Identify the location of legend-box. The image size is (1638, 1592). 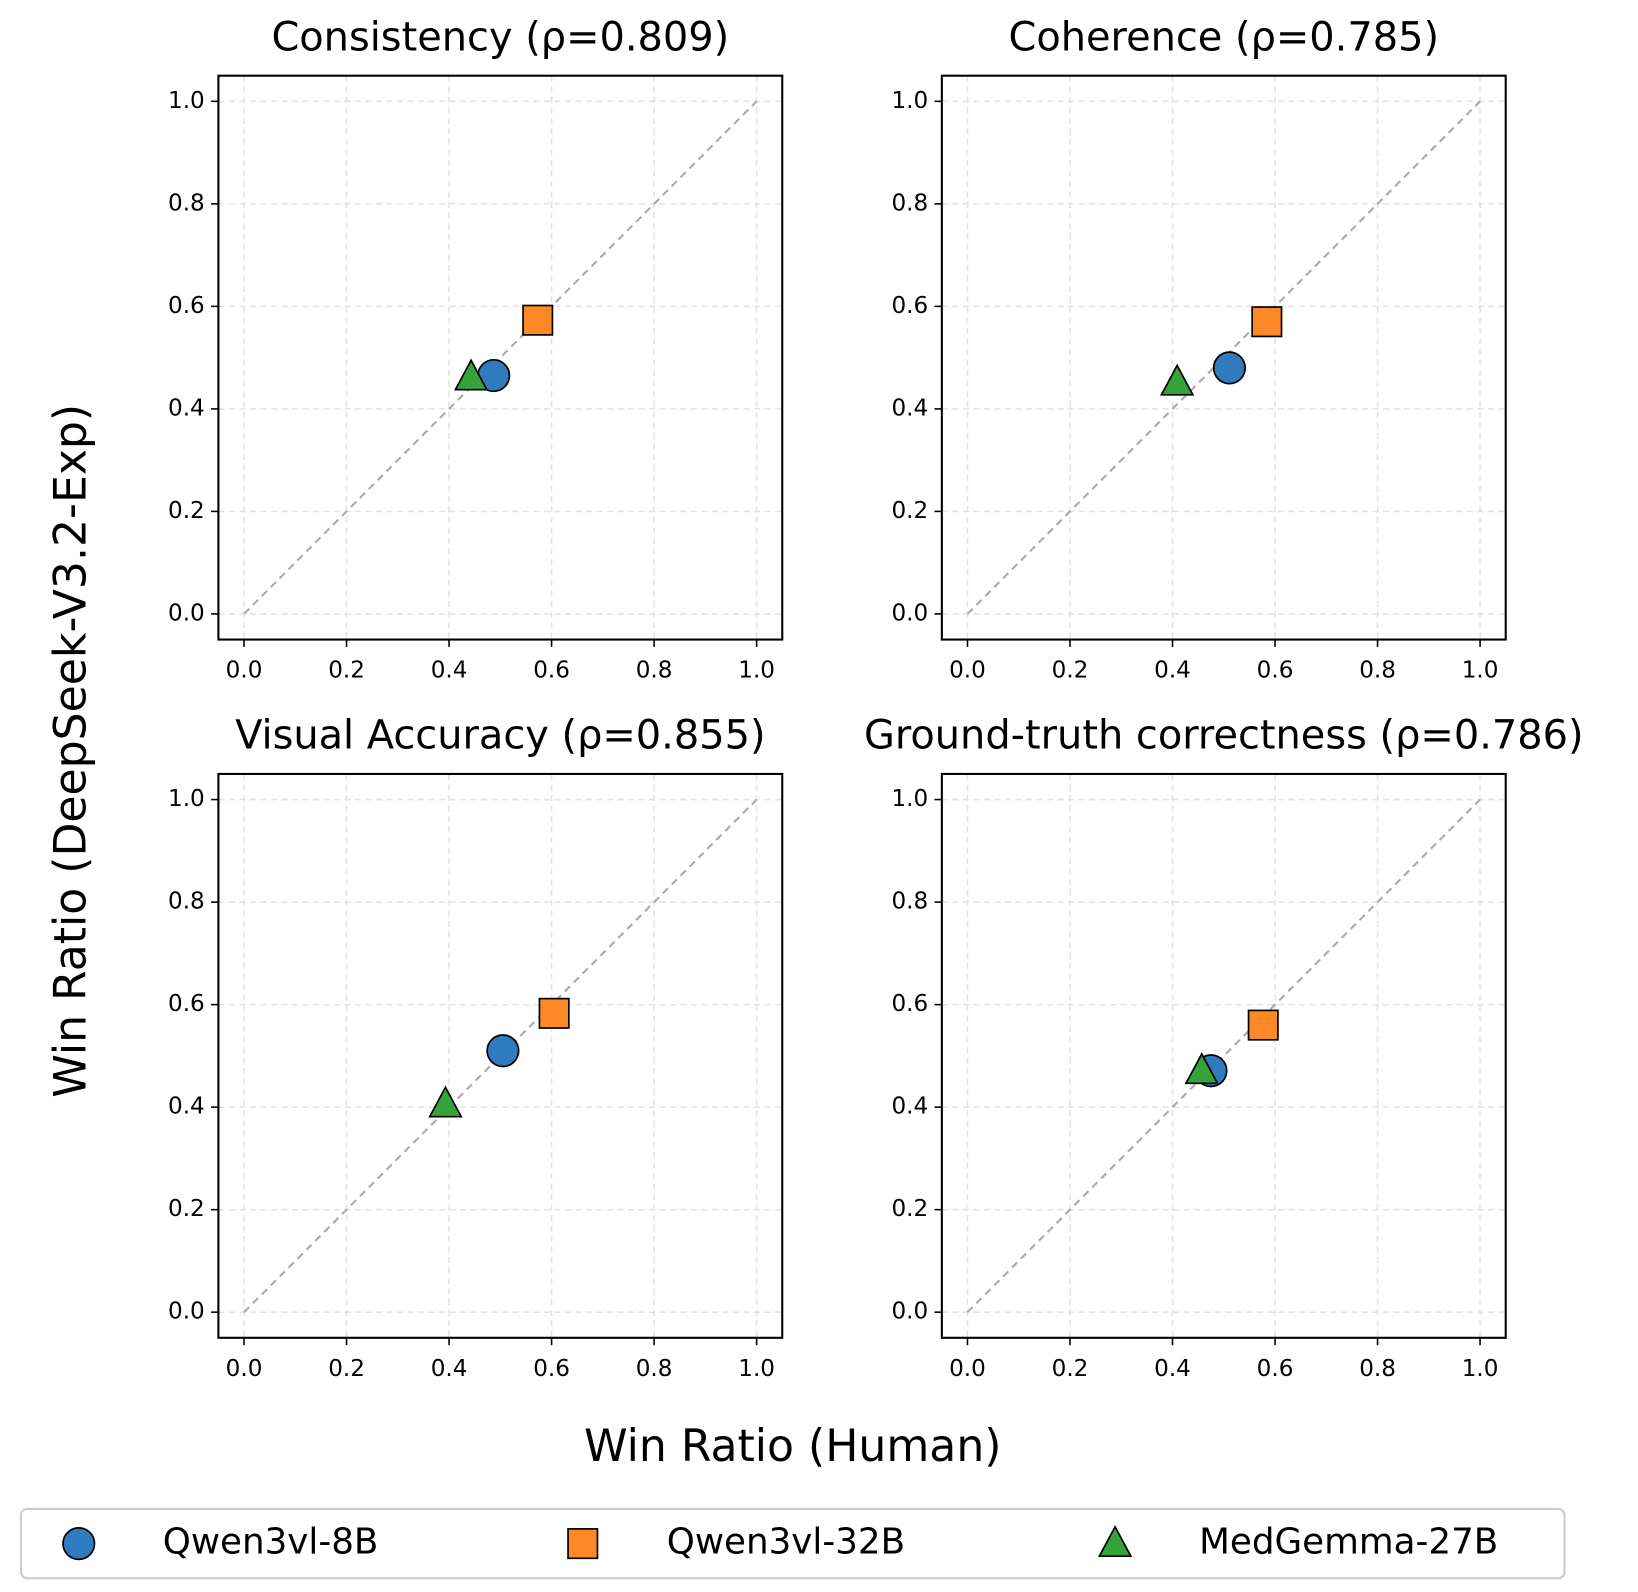
(792, 1543).